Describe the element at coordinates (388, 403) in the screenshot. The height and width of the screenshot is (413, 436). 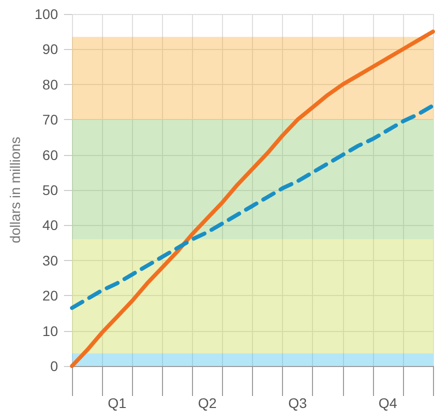
I see `x-tick-label: Q4` at that location.